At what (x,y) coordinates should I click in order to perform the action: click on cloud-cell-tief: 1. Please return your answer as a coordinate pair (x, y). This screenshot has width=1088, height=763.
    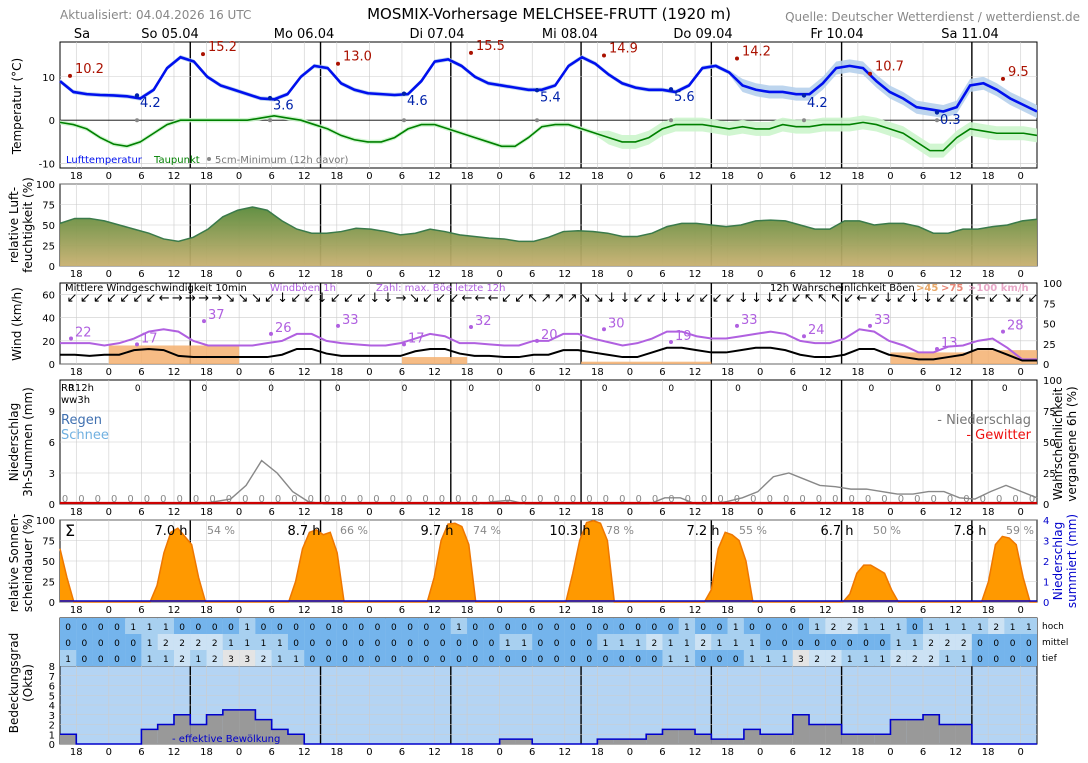
    Looking at the image, I should click on (150, 660).